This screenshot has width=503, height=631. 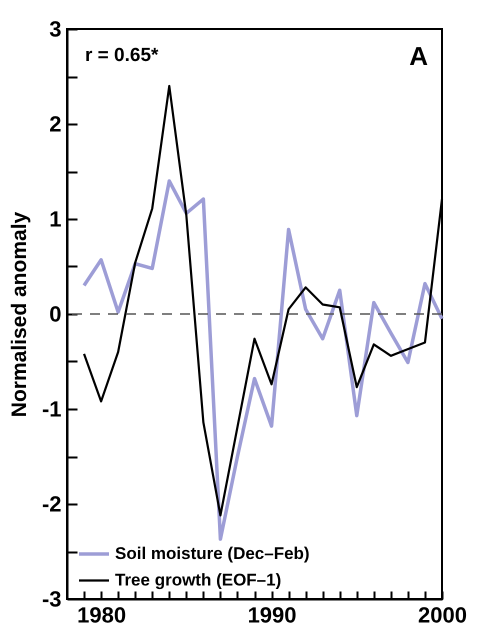 I want to click on y-tick-label: 3, so click(x=55, y=29).